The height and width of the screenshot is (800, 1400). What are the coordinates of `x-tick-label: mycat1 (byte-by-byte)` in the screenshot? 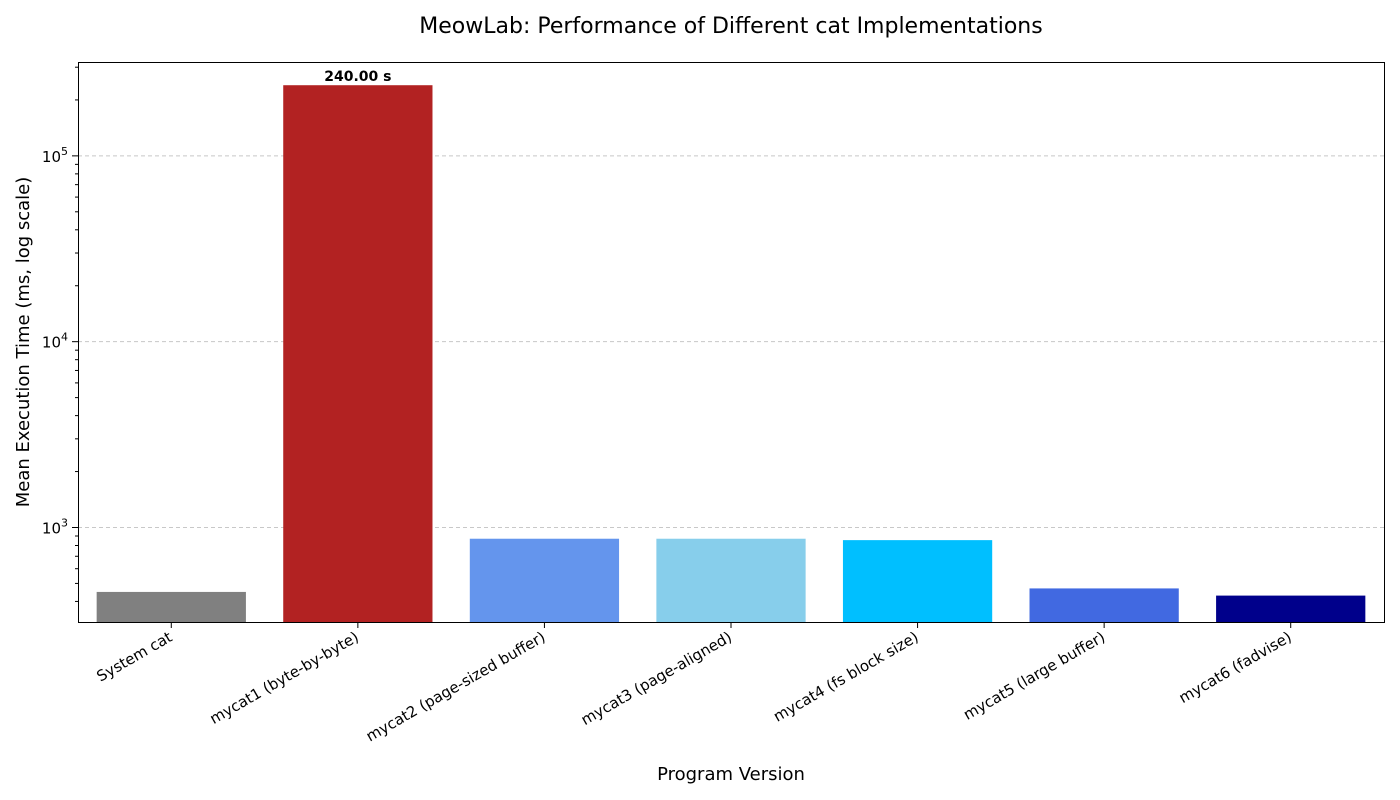 It's located at (284, 678).